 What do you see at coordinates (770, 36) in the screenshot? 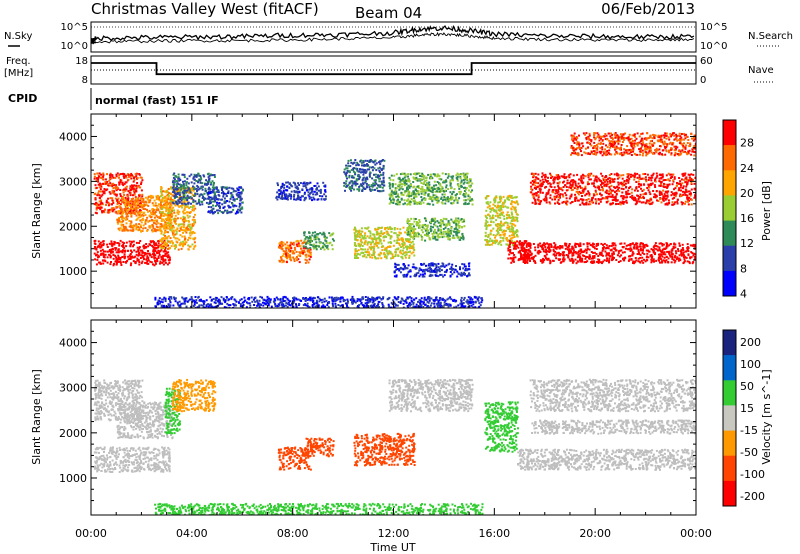
I see `noise-right-label: N.Search` at bounding box center [770, 36].